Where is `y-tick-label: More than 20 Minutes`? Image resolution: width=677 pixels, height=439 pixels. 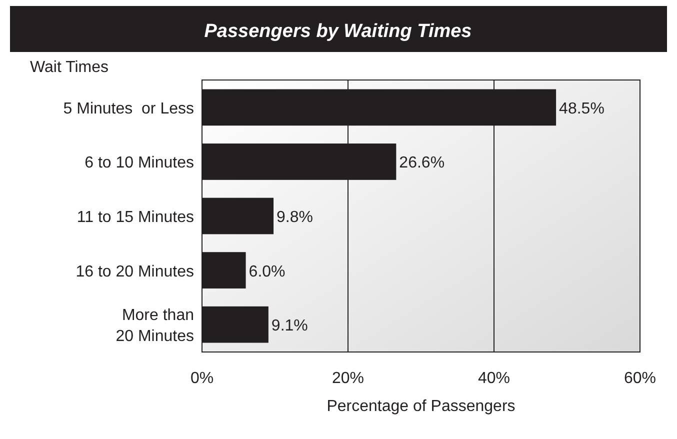 y-tick-label: More than 20 Minutes is located at coordinates (155, 326).